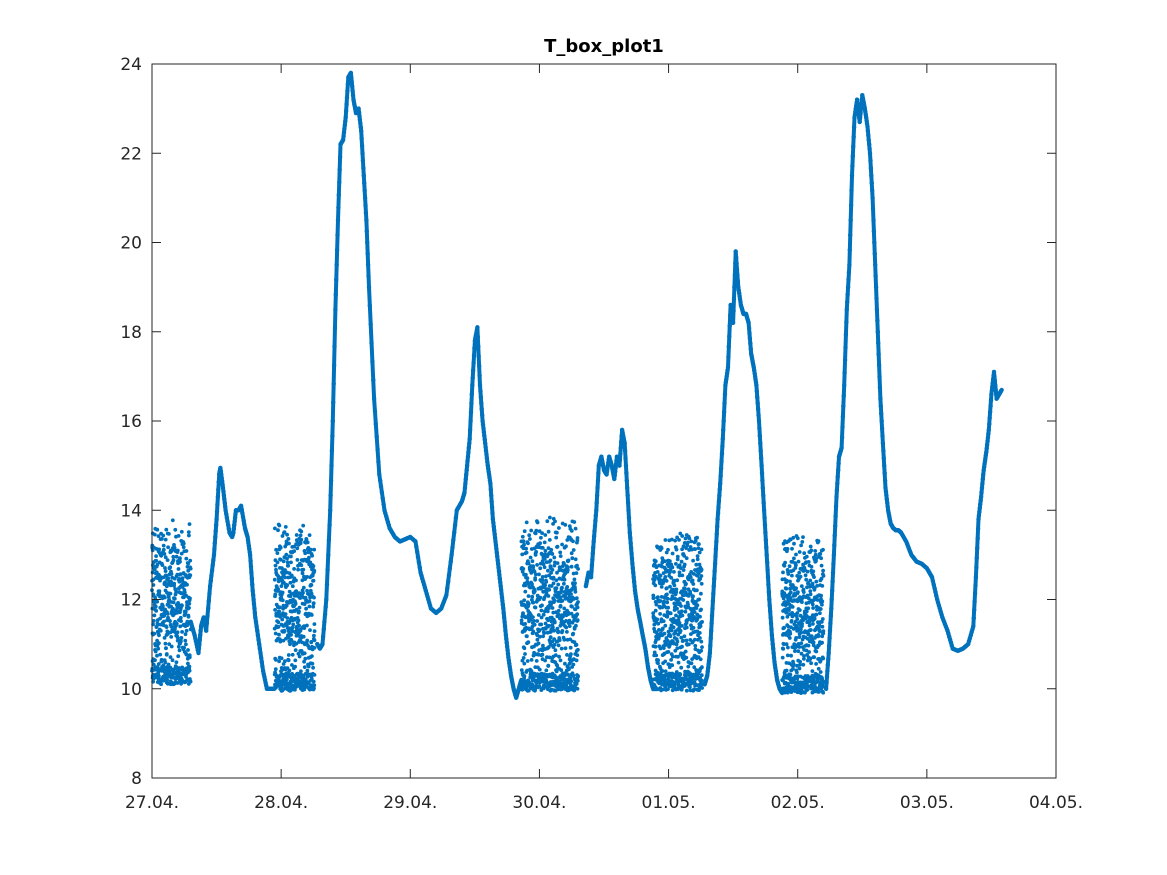  I want to click on y-tick-label: 20, so click(131, 244).